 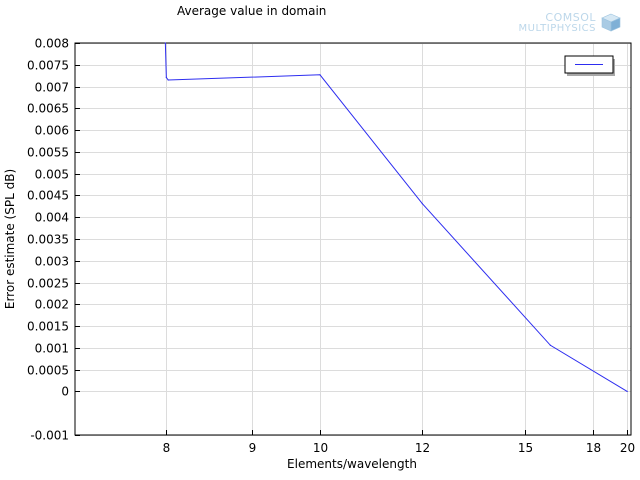 I want to click on x-tick-label: 10, so click(x=320, y=448).